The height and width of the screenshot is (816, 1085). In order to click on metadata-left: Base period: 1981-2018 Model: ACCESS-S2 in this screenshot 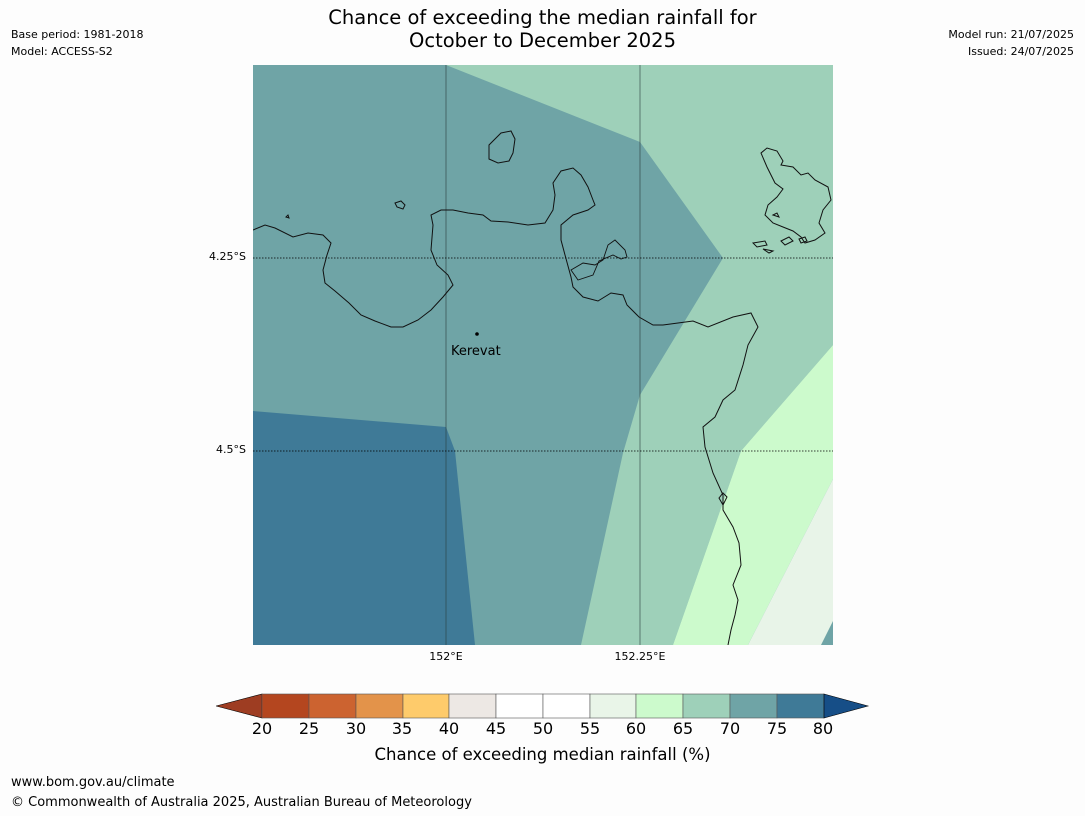, I will do `click(77, 43)`.